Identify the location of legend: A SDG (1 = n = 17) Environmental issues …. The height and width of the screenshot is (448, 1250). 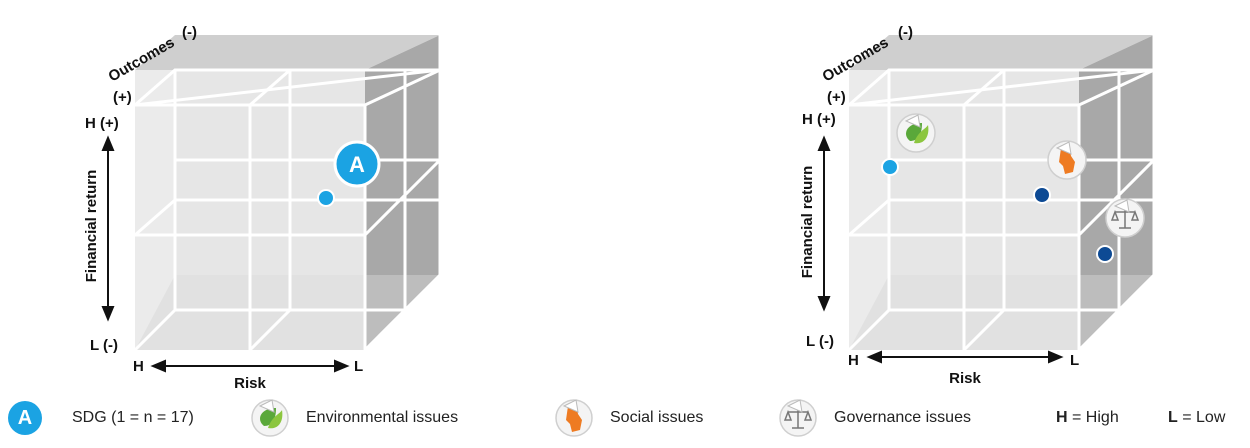
(625, 418).